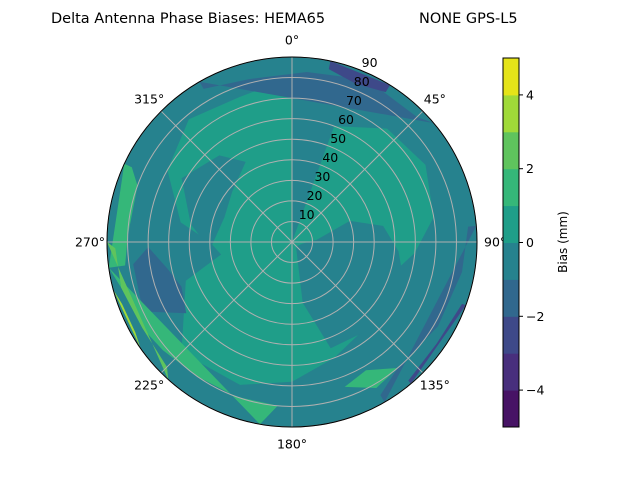  Describe the element at coordinates (468, 19) in the screenshot. I see `chart-title-right: NONE GPS-L5` at that location.